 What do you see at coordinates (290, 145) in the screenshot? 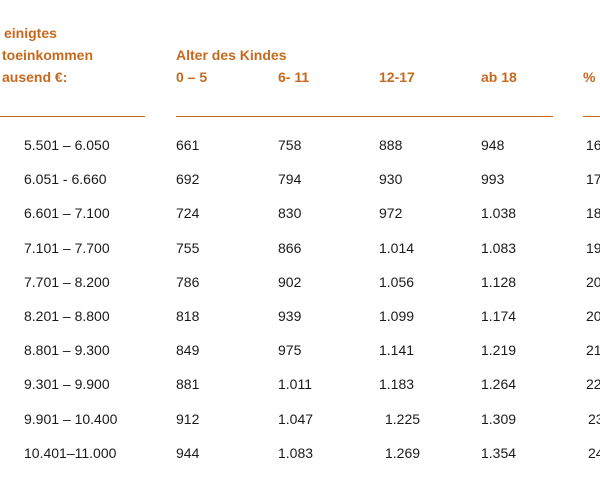
I see `value-cell-age-6-11: 758` at bounding box center [290, 145].